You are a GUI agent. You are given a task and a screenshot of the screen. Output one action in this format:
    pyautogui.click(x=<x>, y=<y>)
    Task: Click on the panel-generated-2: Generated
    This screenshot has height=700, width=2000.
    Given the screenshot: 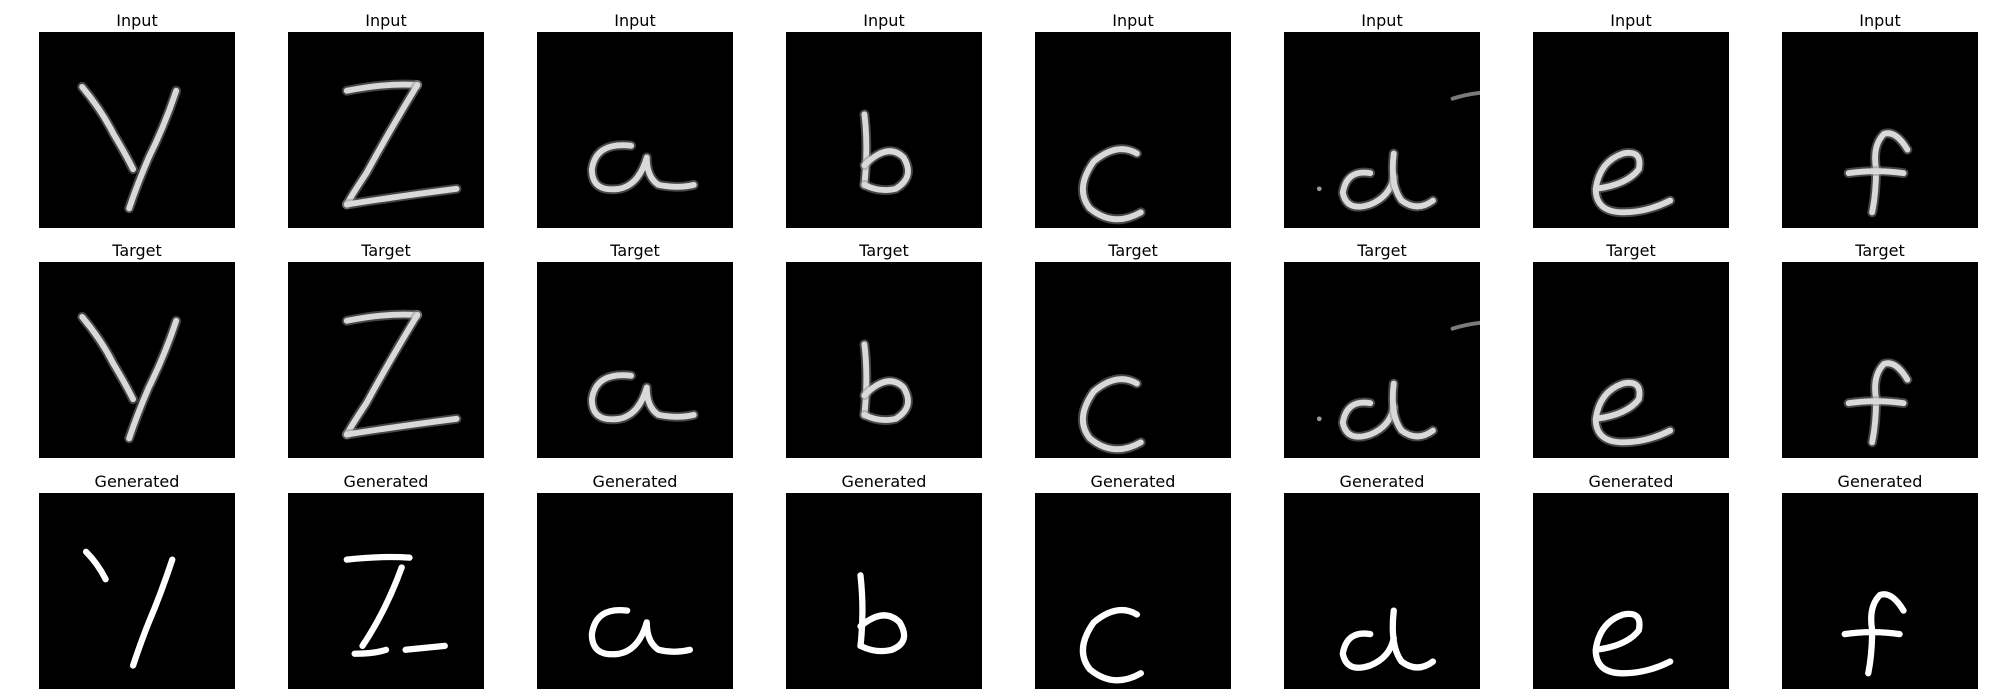 What is the action you would take?
    pyautogui.click(x=386, y=580)
    